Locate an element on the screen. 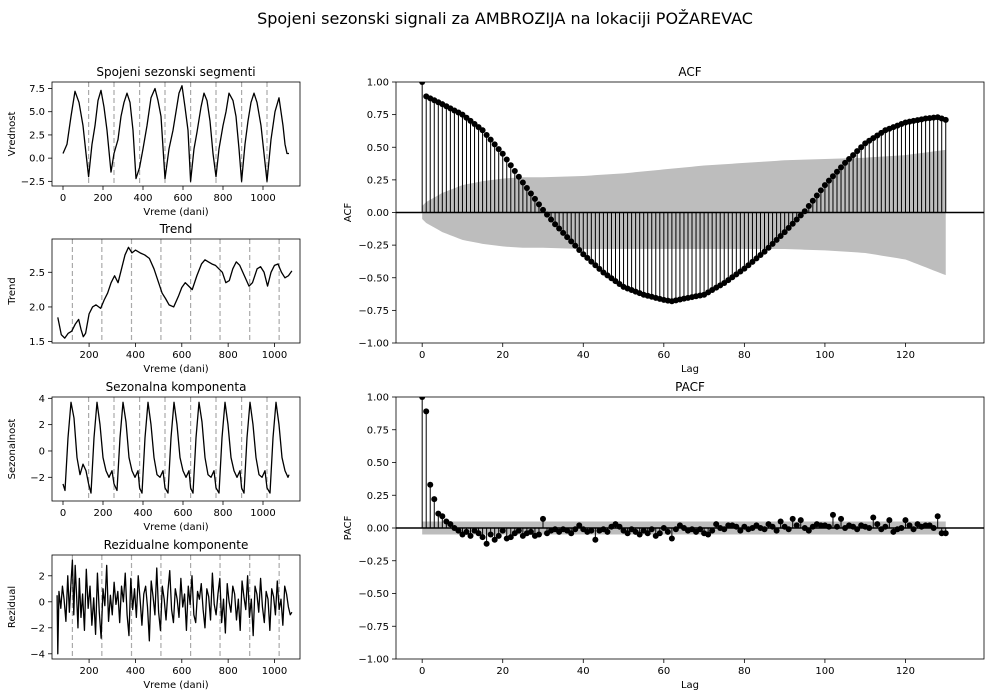  y-tick-label: 0.00 is located at coordinates (378, 213).